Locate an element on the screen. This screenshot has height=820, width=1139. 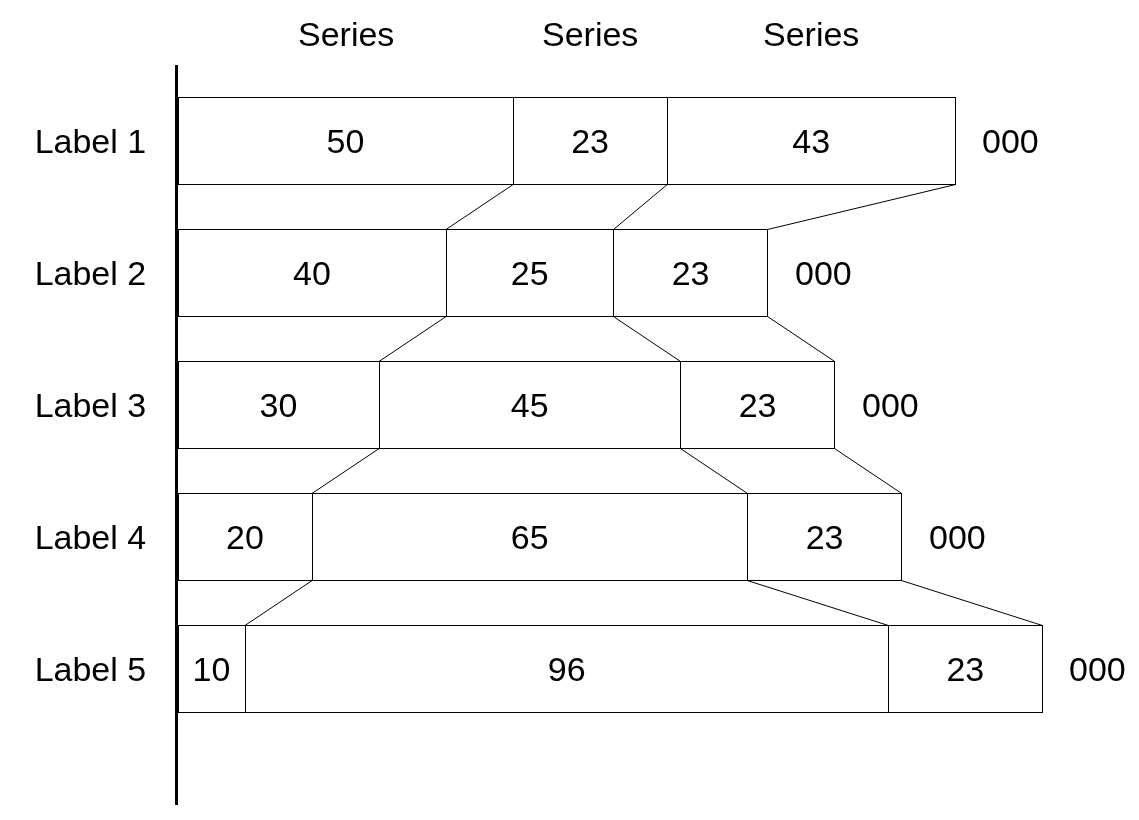
data-label: 45 is located at coordinates (529, 405).